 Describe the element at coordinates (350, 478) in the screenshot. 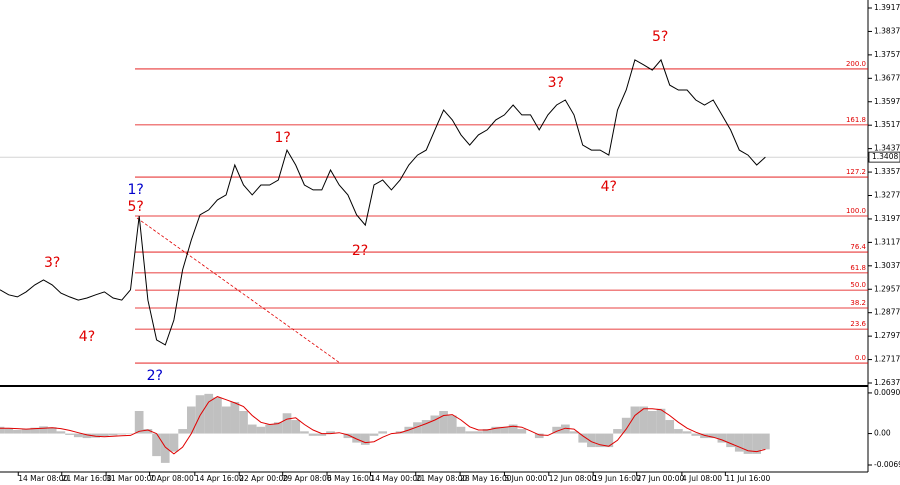

I see `x-tick-label: 6 May 16:00` at that location.